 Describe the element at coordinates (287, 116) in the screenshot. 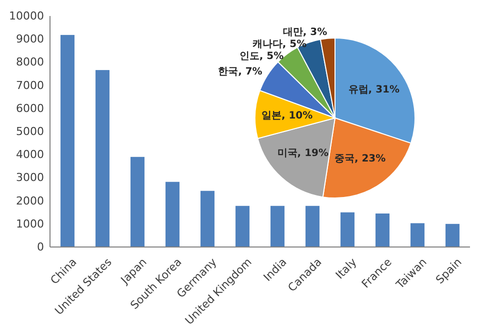

I see `slice-label: 일본, 10%` at that location.